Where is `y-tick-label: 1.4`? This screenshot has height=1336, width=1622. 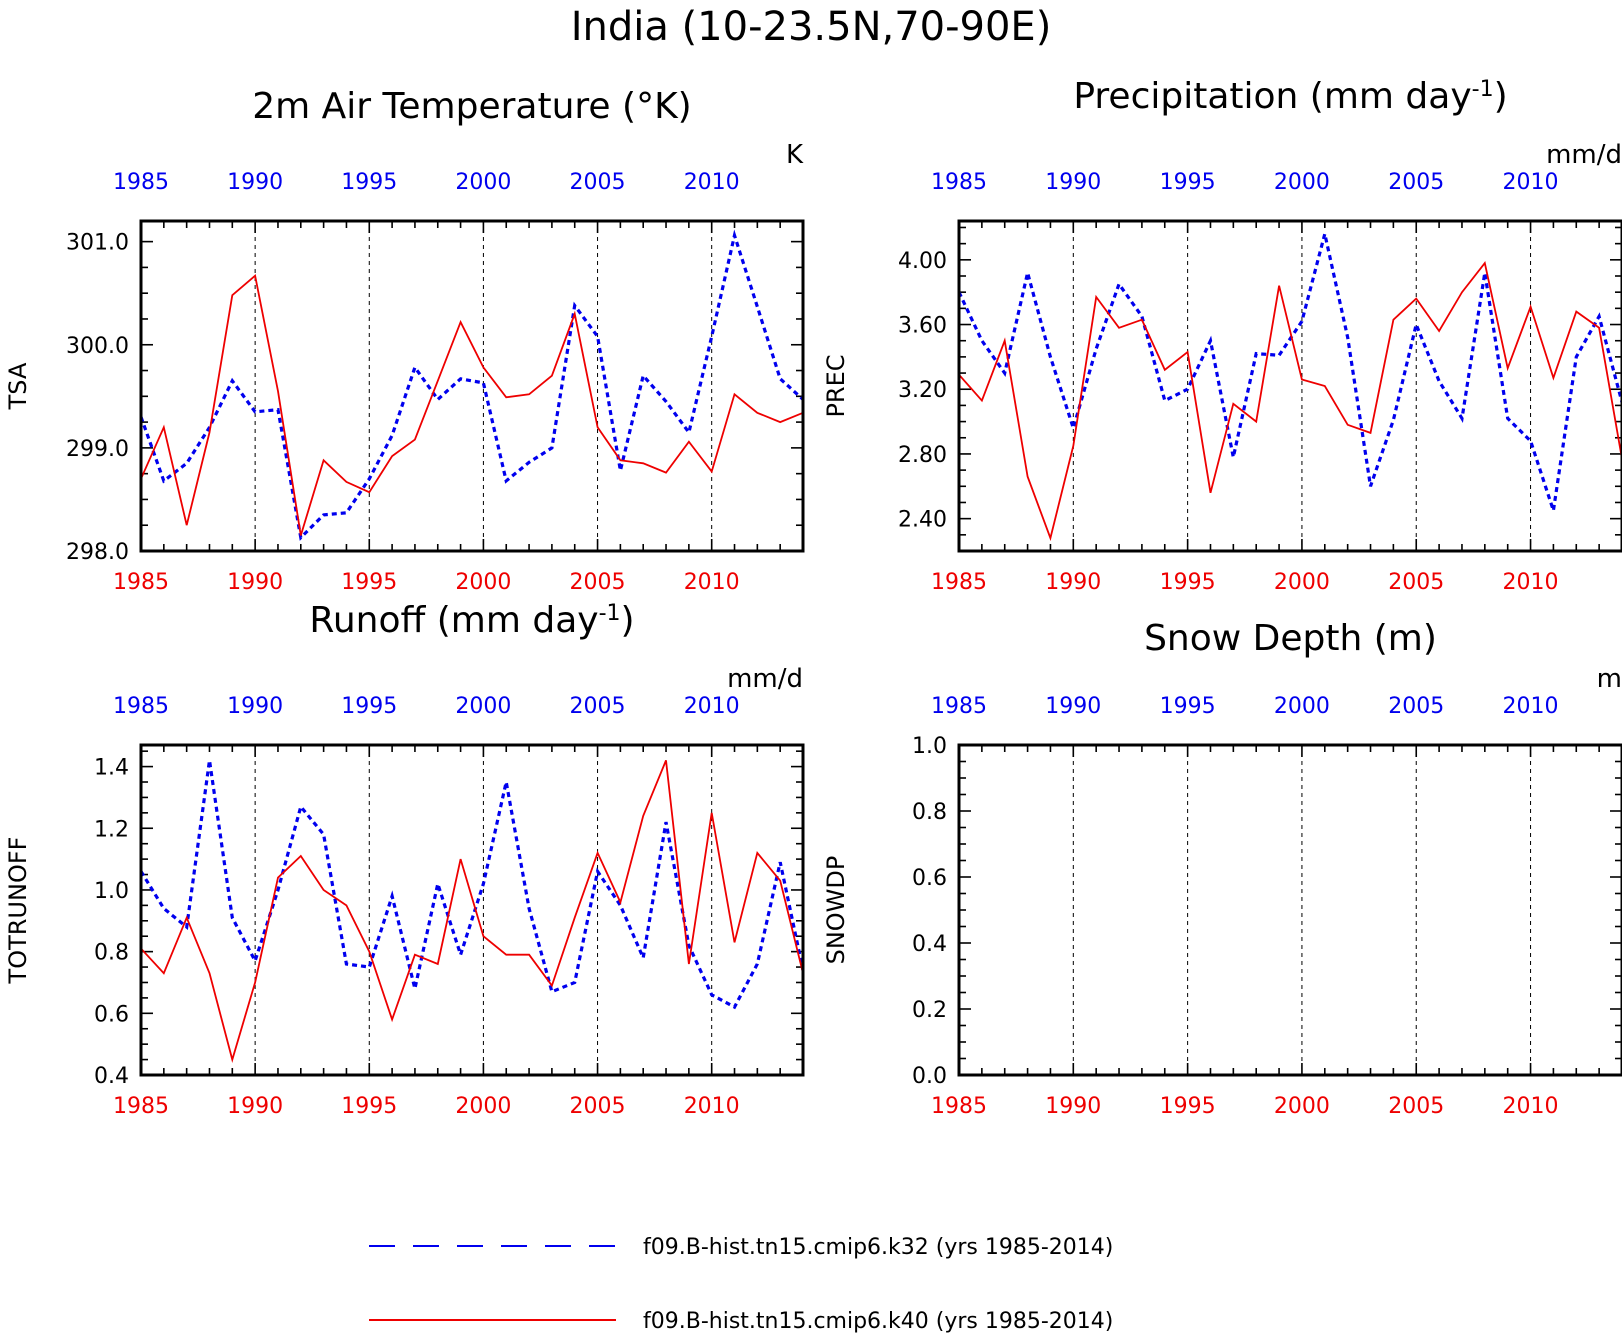
y-tick-label: 1.4 is located at coordinates (111, 768).